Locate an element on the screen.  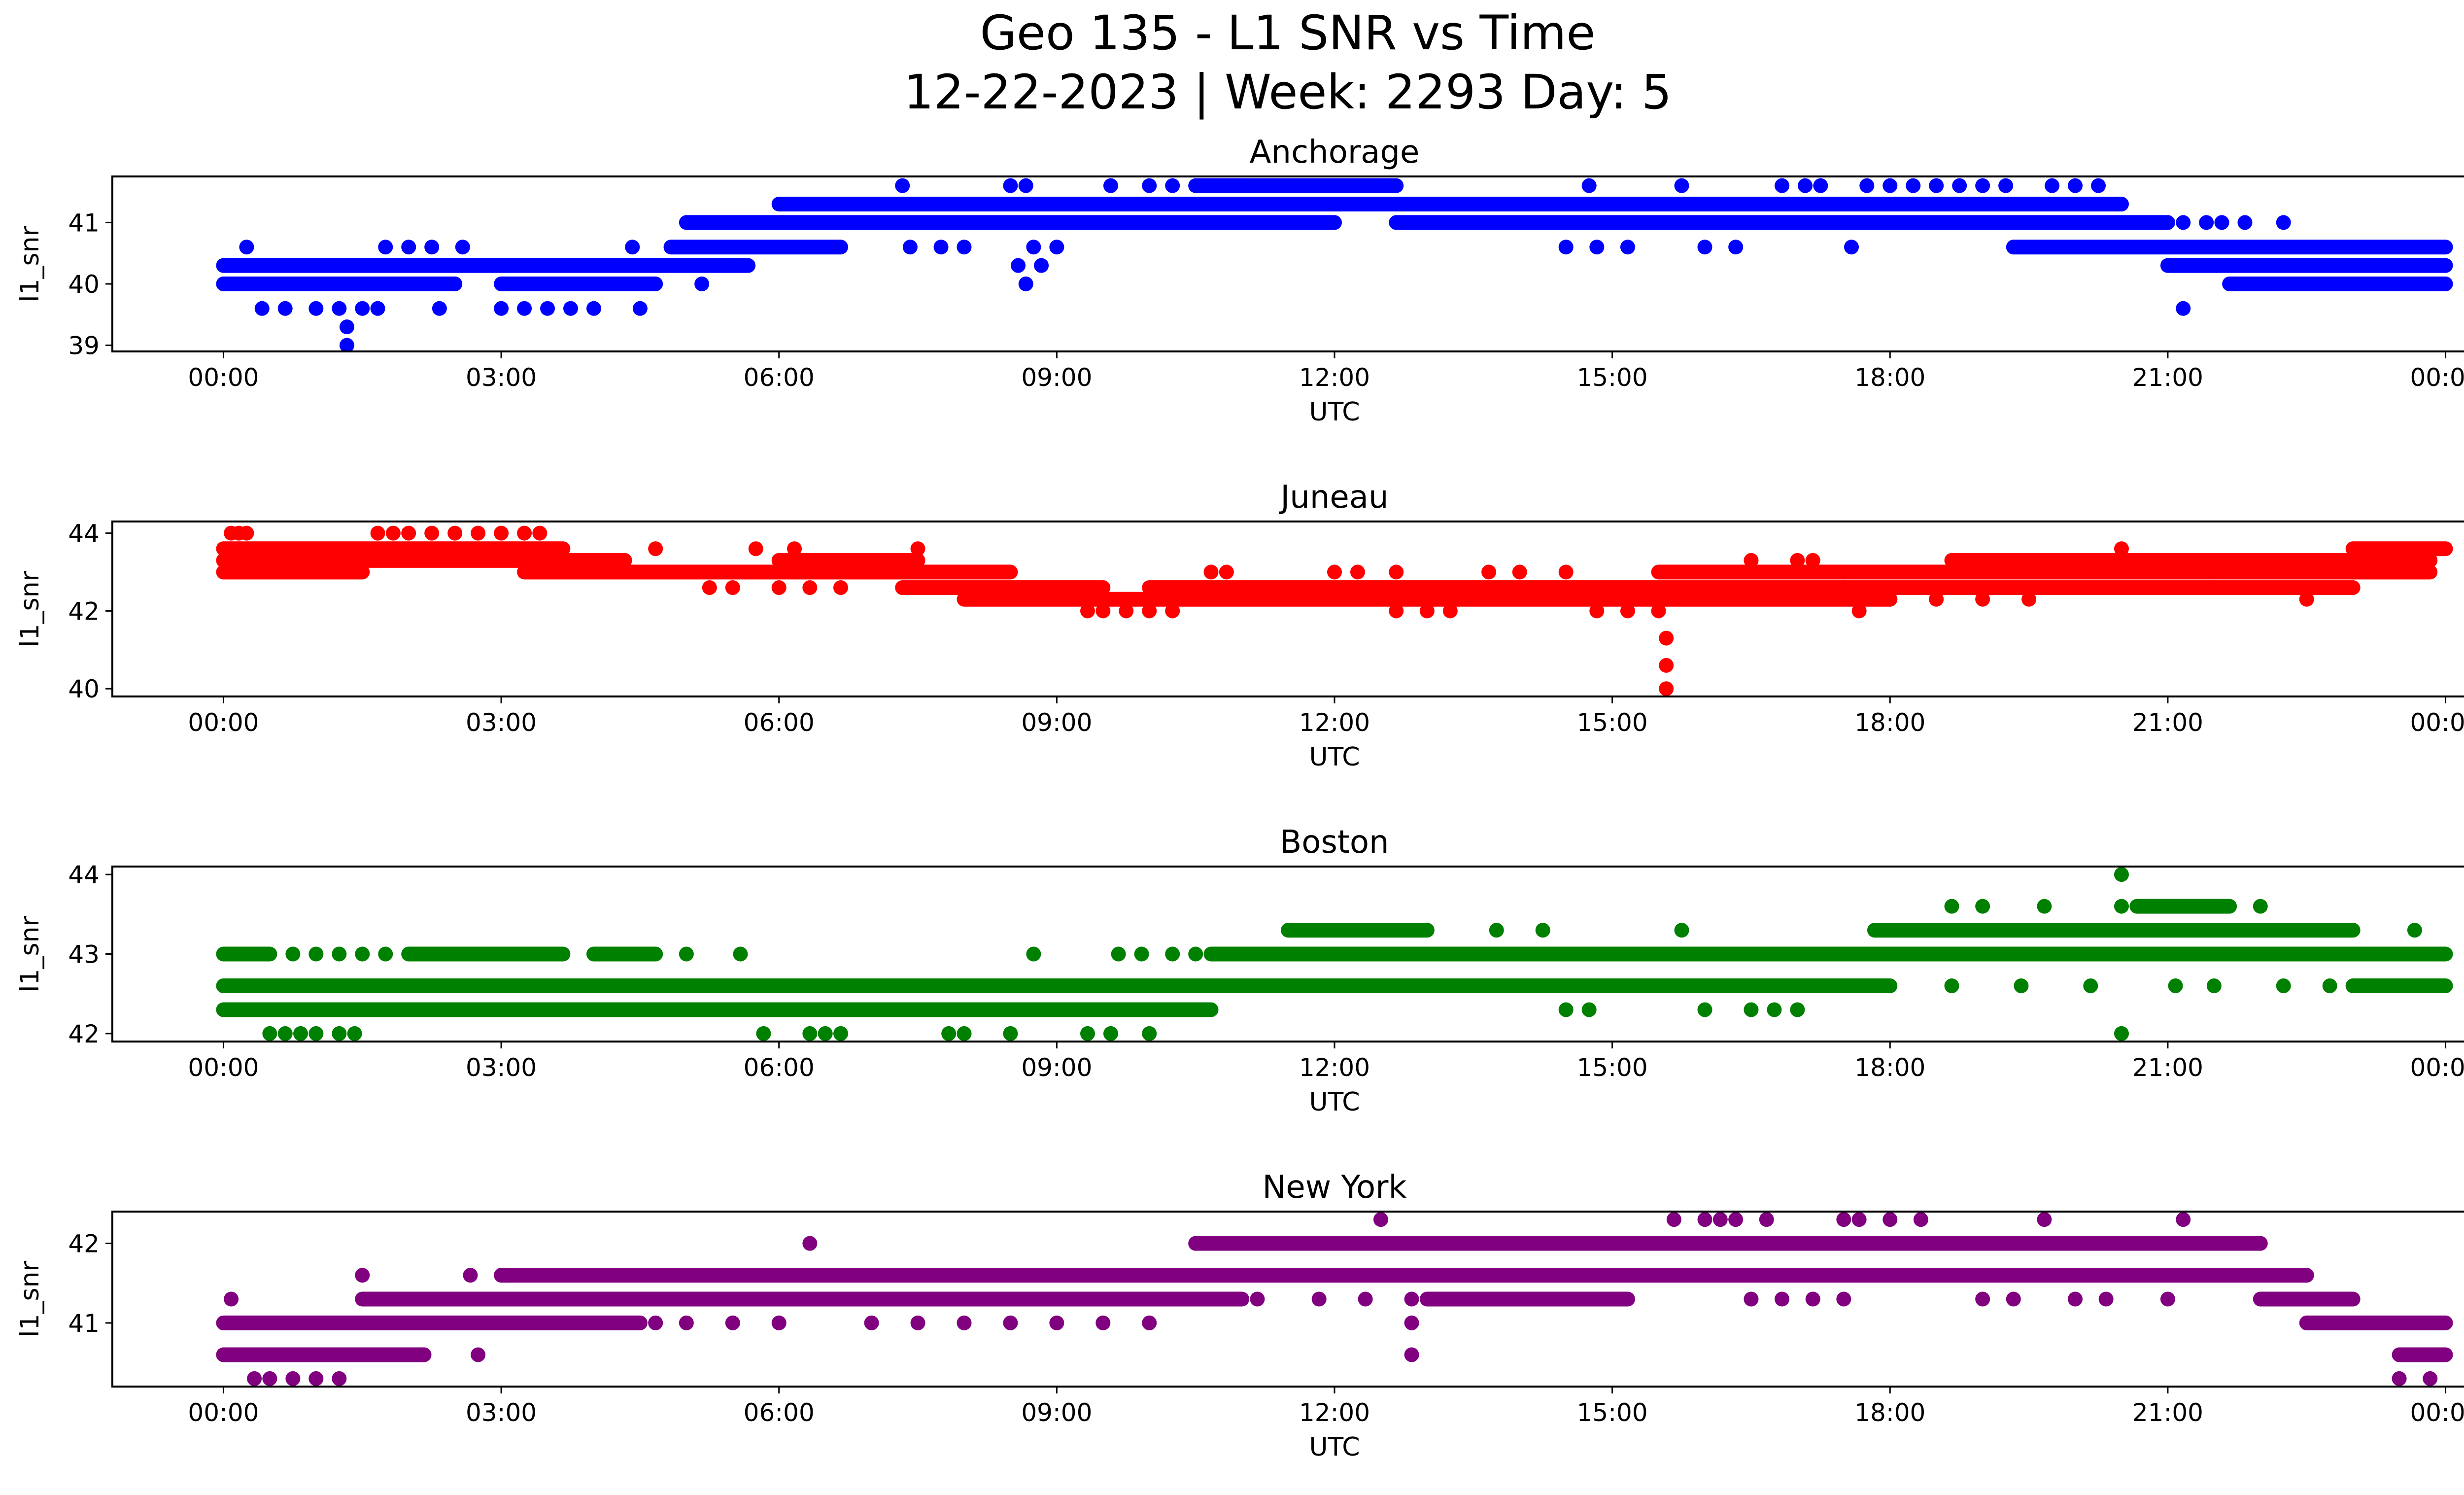
x-tick-label: 15:00 is located at coordinates (1612, 1412).